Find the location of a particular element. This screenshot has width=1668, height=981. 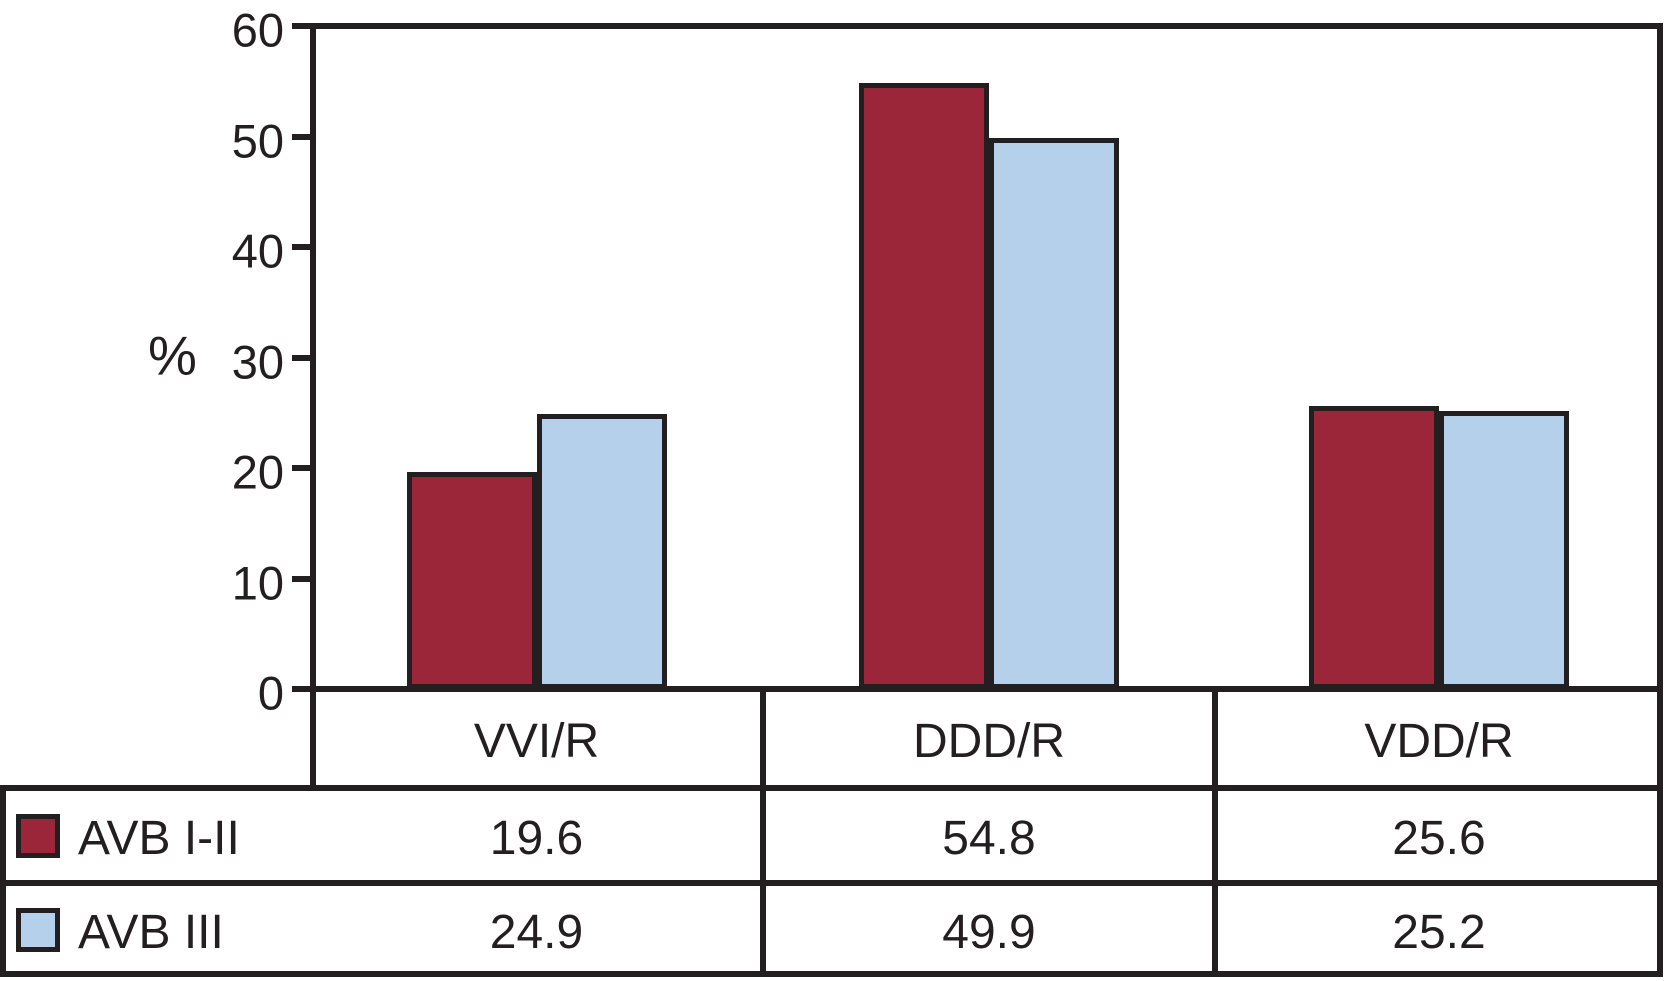

y-tick-label-60: 60 is located at coordinates (257, 30).